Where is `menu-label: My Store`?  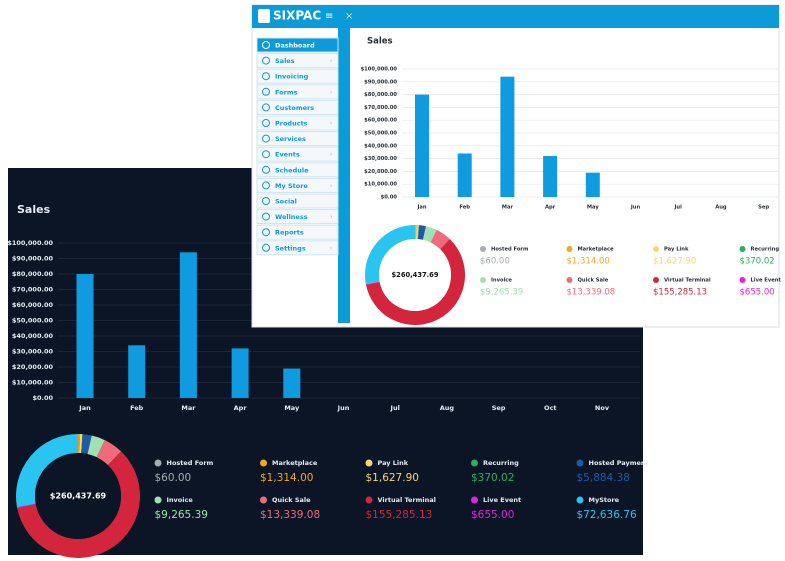 menu-label: My Store is located at coordinates (291, 186).